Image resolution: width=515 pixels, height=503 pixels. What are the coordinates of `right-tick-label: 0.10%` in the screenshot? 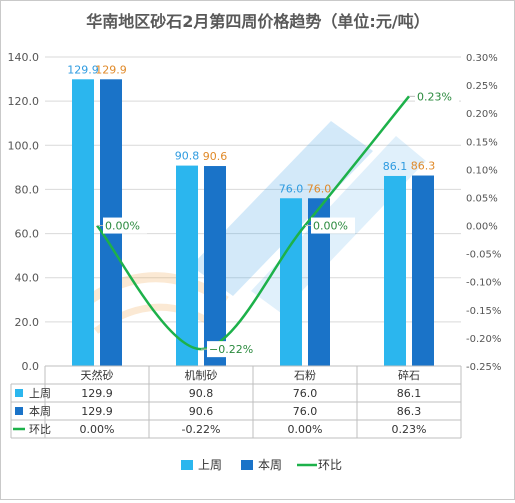 It's located at (482, 170).